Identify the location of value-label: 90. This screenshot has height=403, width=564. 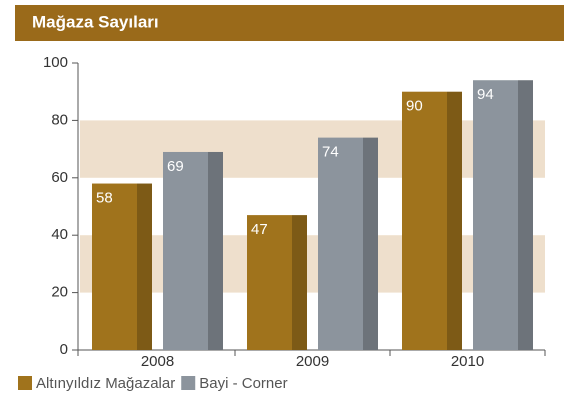
(414, 106).